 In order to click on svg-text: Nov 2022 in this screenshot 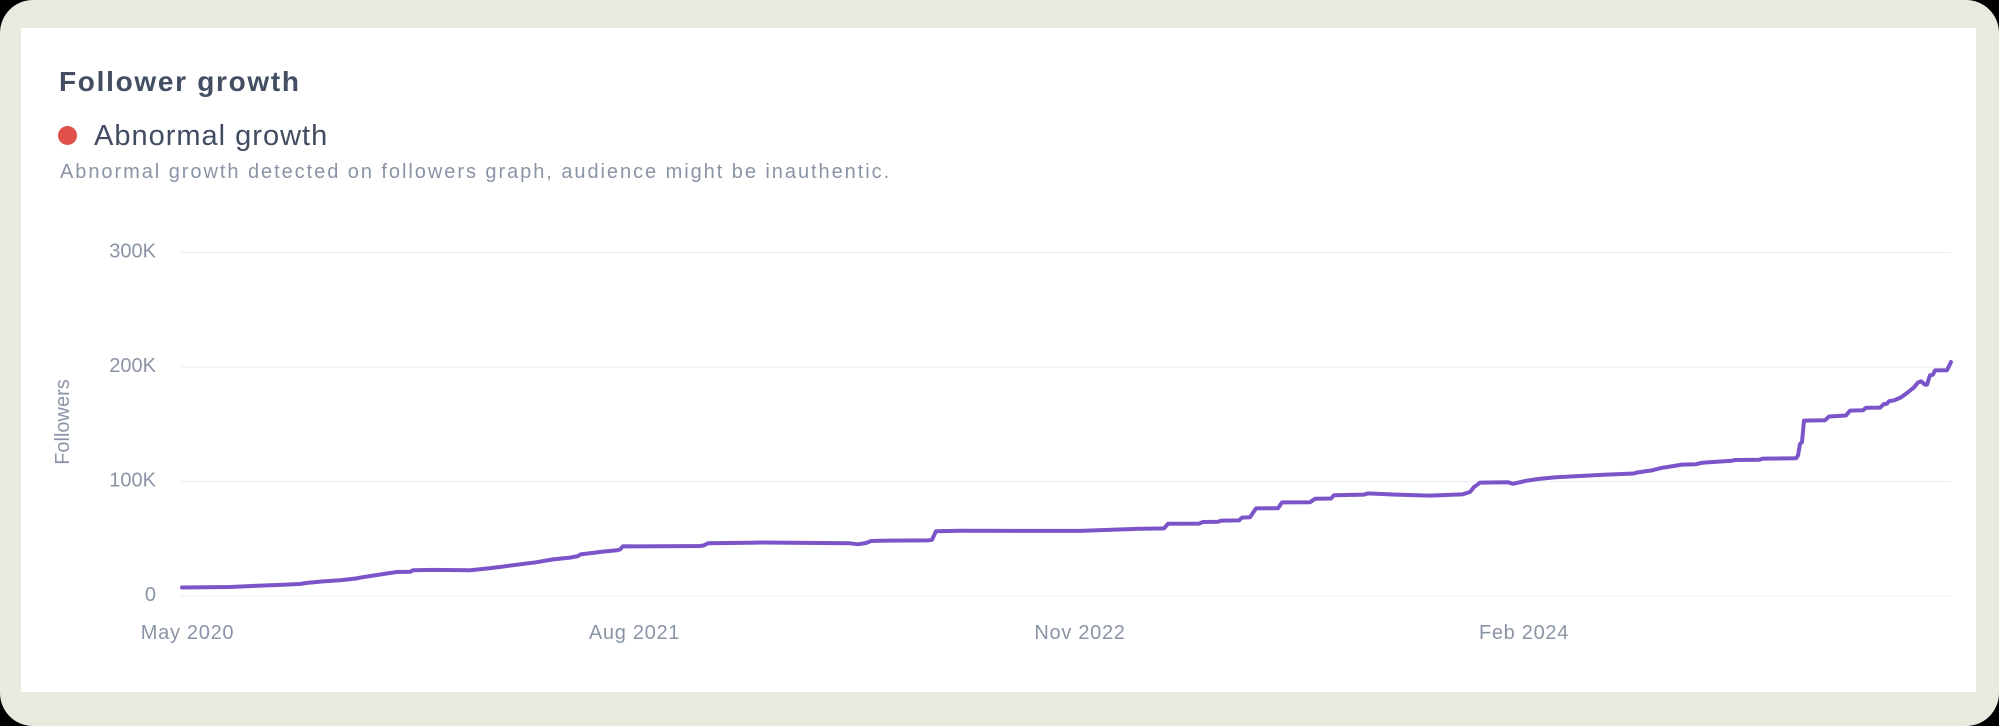, I will do `click(1079, 633)`.